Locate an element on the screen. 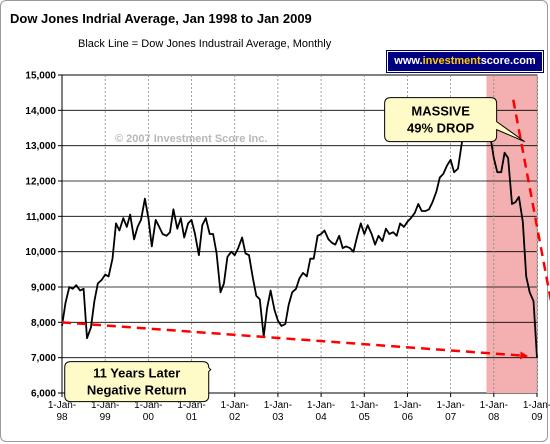 The image size is (550, 444). x-tick-label-line2: 98 is located at coordinates (62, 417).